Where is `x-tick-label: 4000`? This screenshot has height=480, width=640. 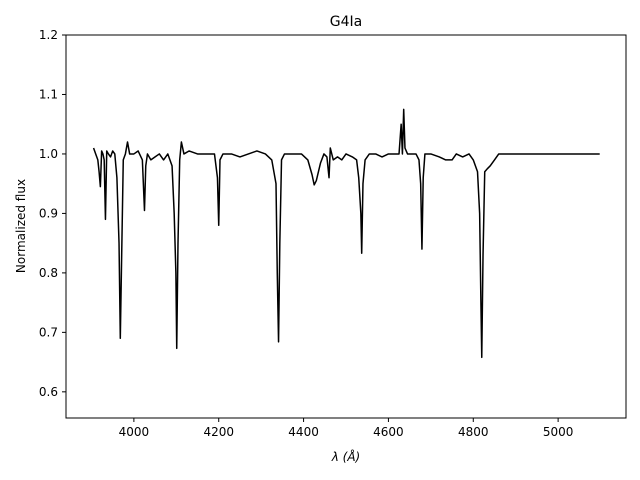
x-tick-label: 4000 is located at coordinates (134, 432).